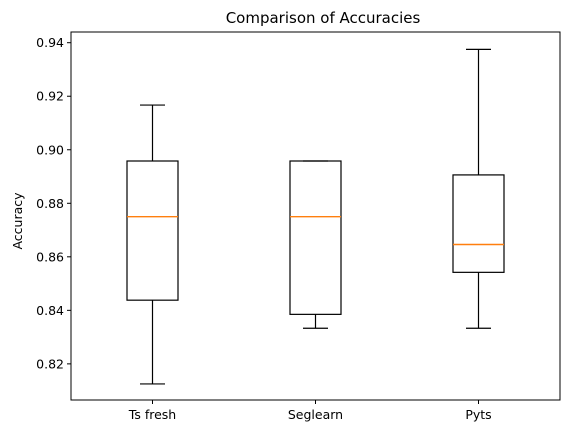  Describe the element at coordinates (50, 149) in the screenshot. I see `y-tick-label: 0.90` at that location.